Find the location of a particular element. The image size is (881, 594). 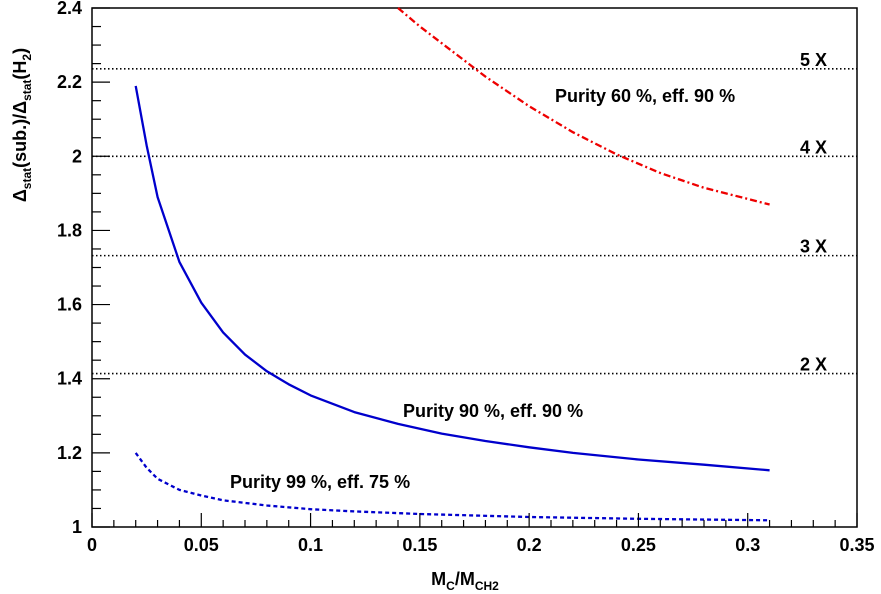

x-axis-title: MC/MCH2 is located at coordinates (465, 581).